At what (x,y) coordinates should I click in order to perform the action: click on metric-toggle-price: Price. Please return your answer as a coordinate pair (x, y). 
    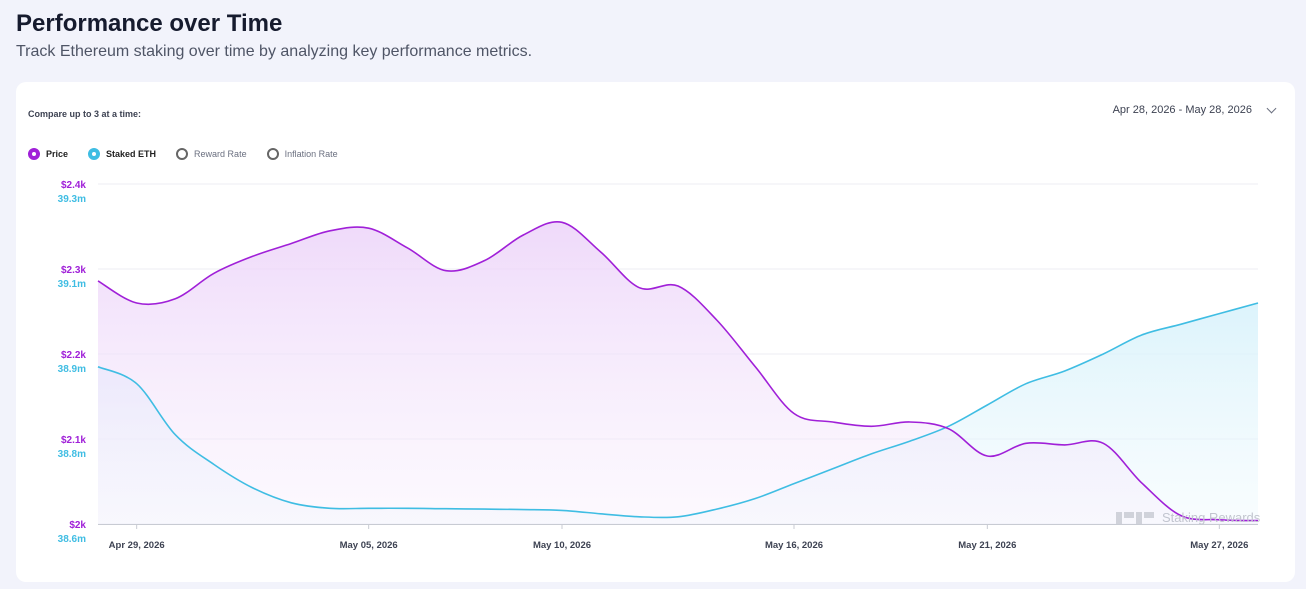
    Looking at the image, I should click on (48, 154).